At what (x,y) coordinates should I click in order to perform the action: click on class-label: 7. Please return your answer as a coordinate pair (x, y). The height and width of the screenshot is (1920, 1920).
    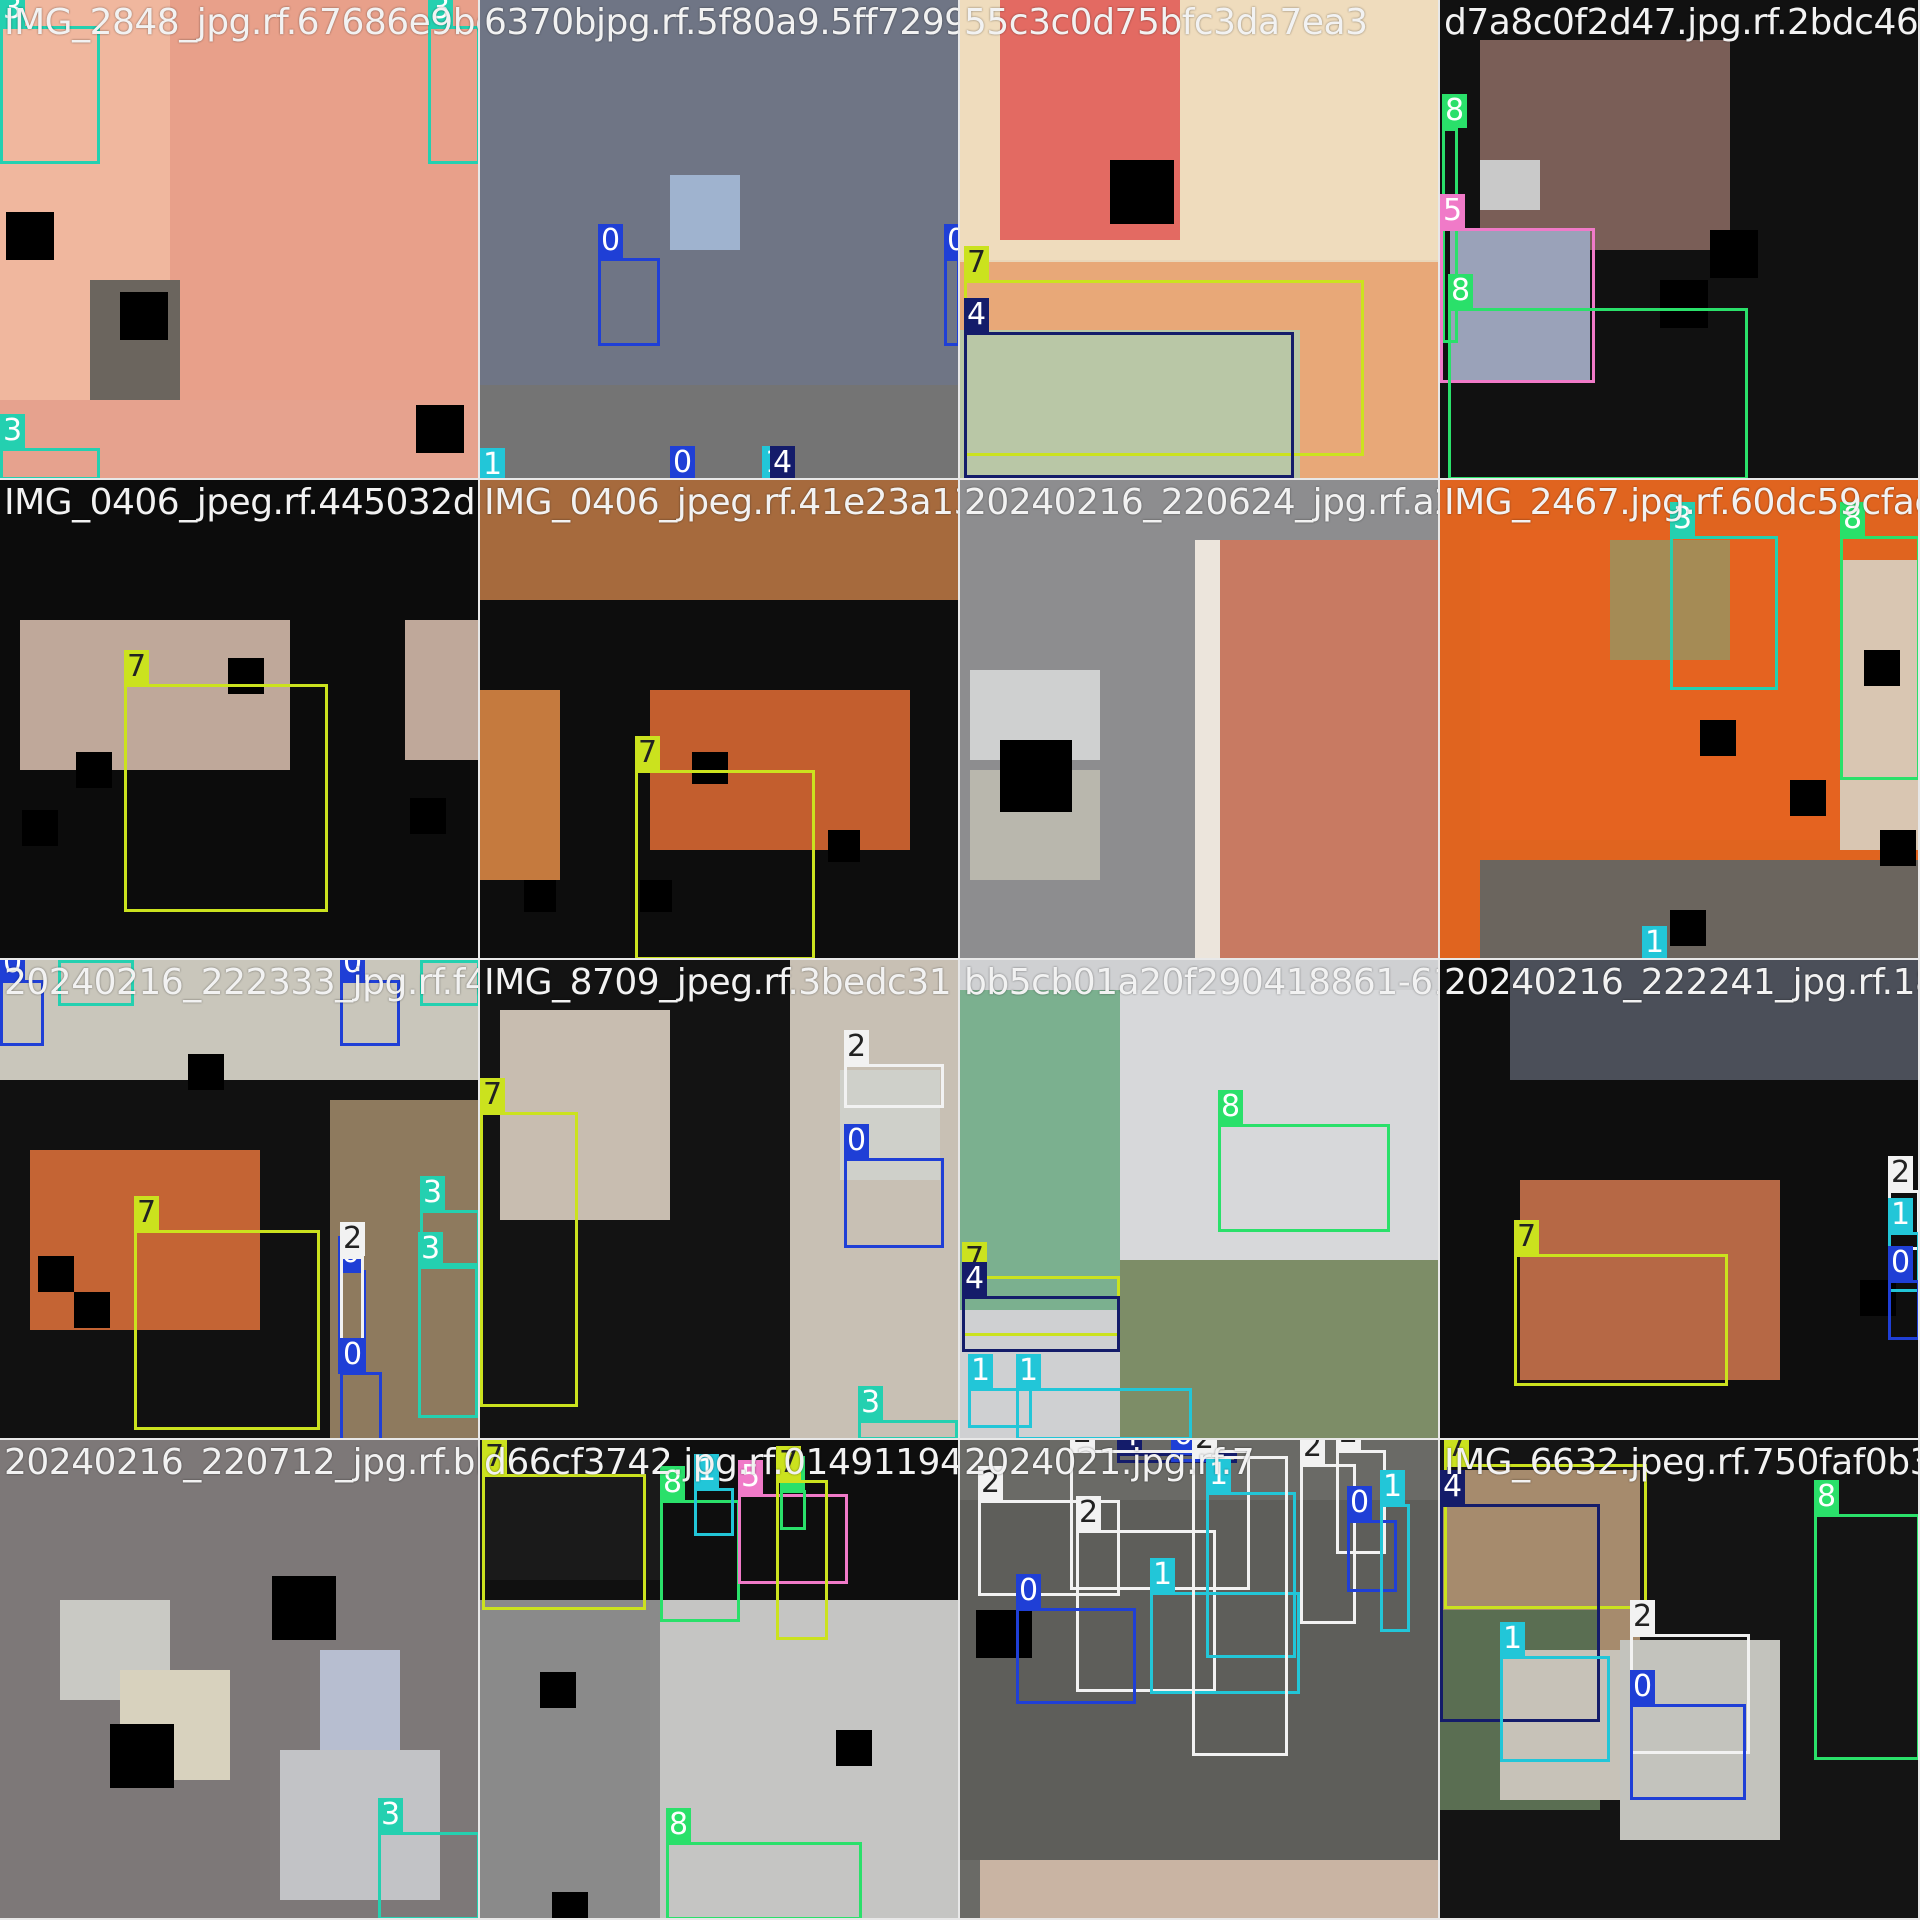
    Looking at the image, I should click on (648, 753).